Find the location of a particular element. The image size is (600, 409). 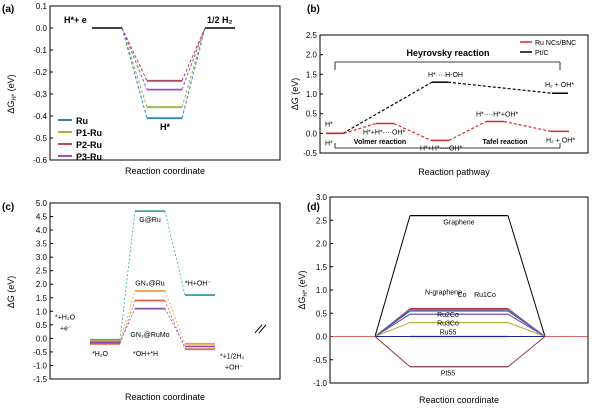

series-label: GN₃@Ru is located at coordinates (150, 284).